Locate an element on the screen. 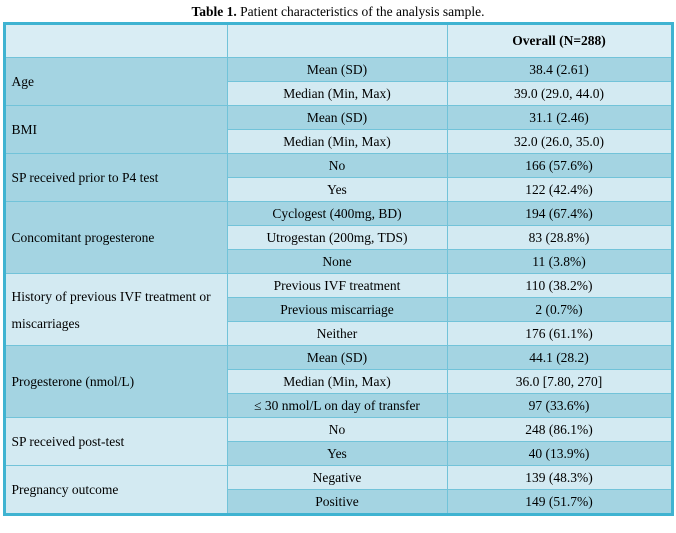  table-row: Utrogestan (200mg, TDS) 83 (28.8%) is located at coordinates (338, 237).